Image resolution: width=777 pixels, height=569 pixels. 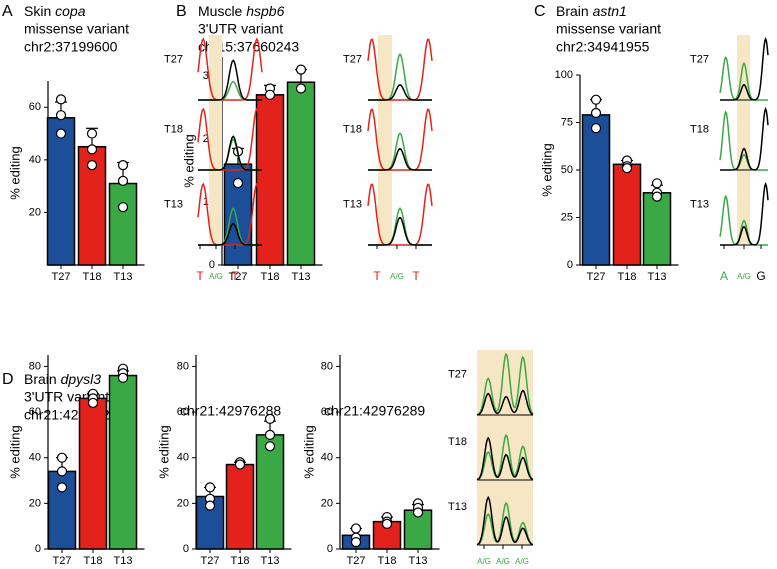 What do you see at coordinates (55, 11) in the screenshot?
I see `chart-title: Skin copa` at bounding box center [55, 11].